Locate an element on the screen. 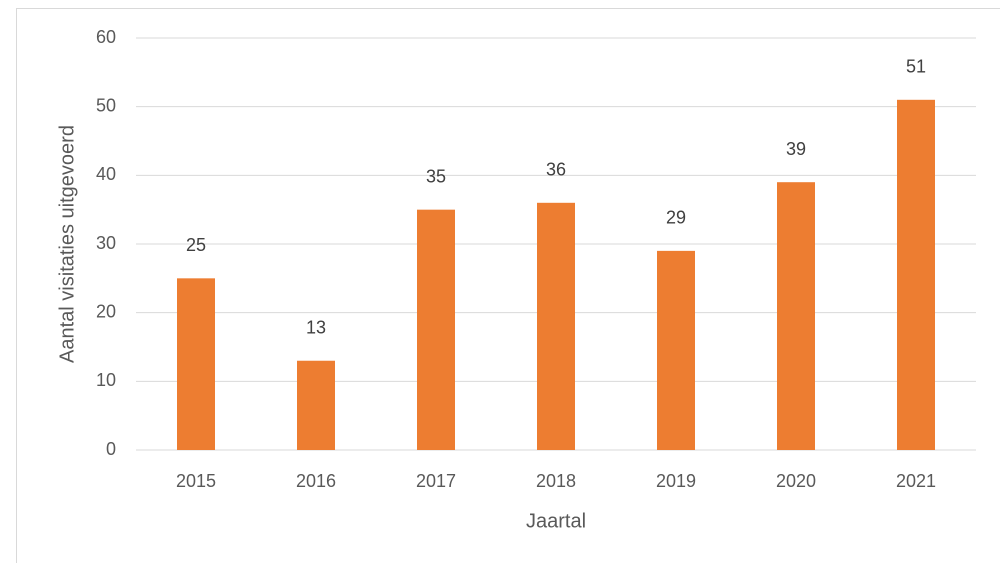  x-axis-title: Jaartal is located at coordinates (556, 521).